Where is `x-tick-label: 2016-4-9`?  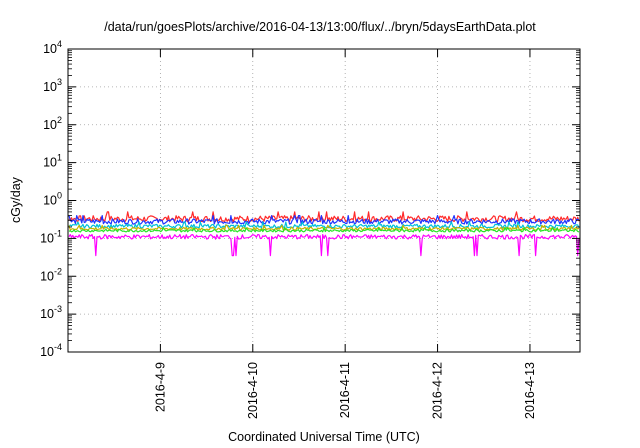 x-tick-label: 2016-4-9 is located at coordinates (160, 387).